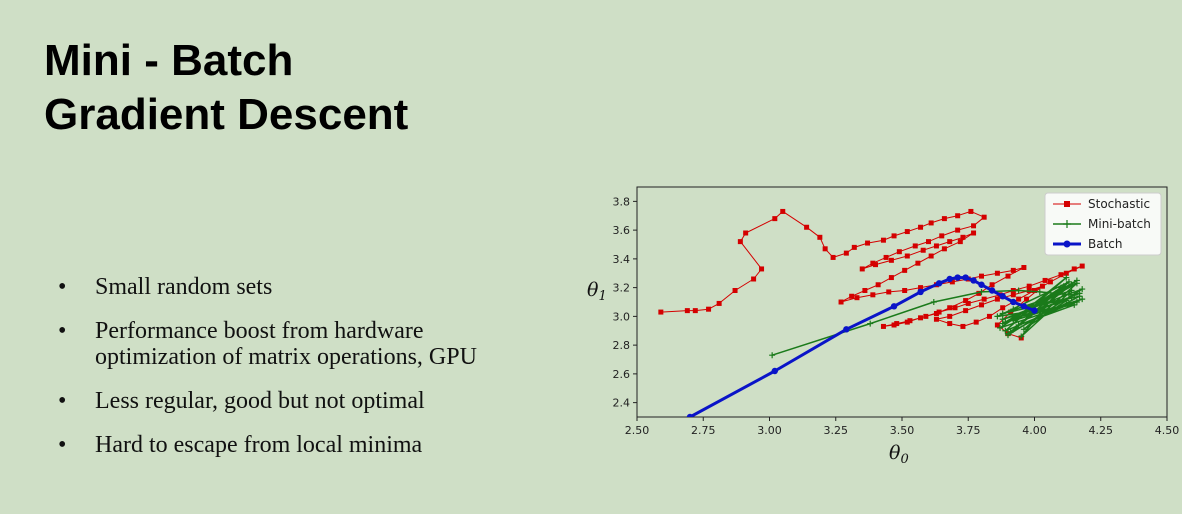 The height and width of the screenshot is (514, 1182). Describe the element at coordinates (1101, 430) in the screenshot. I see `x-tick-label: 4.25` at that location.